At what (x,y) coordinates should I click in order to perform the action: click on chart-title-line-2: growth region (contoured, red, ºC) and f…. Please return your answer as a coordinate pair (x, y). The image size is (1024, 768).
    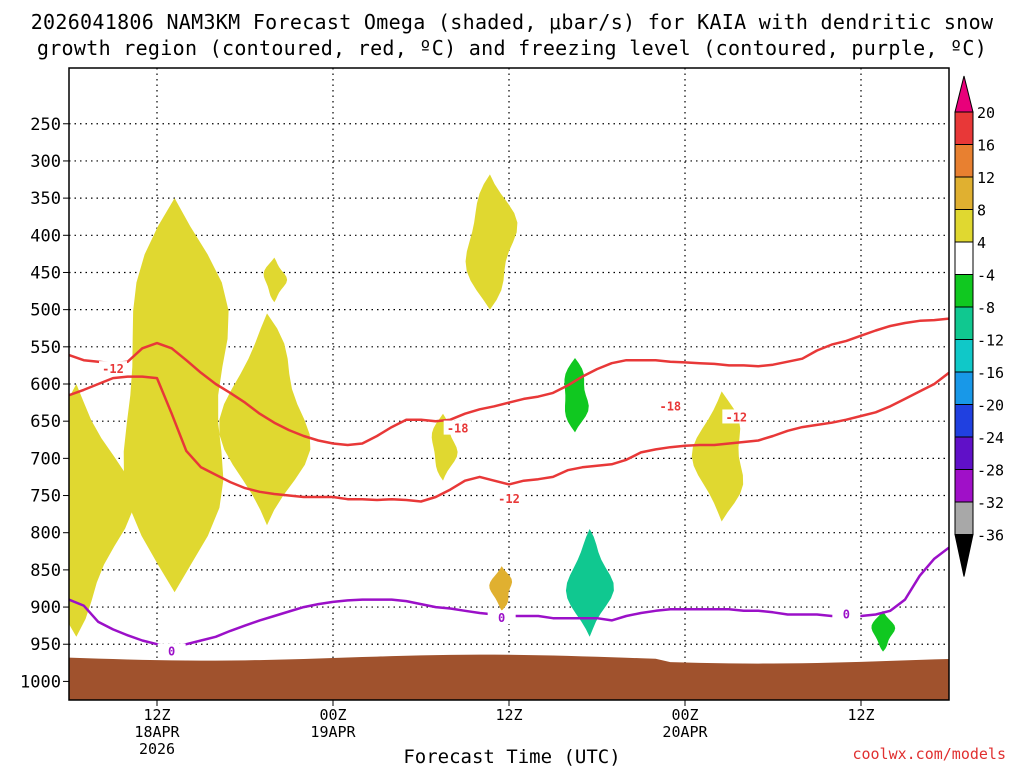
    Looking at the image, I should click on (512, 48).